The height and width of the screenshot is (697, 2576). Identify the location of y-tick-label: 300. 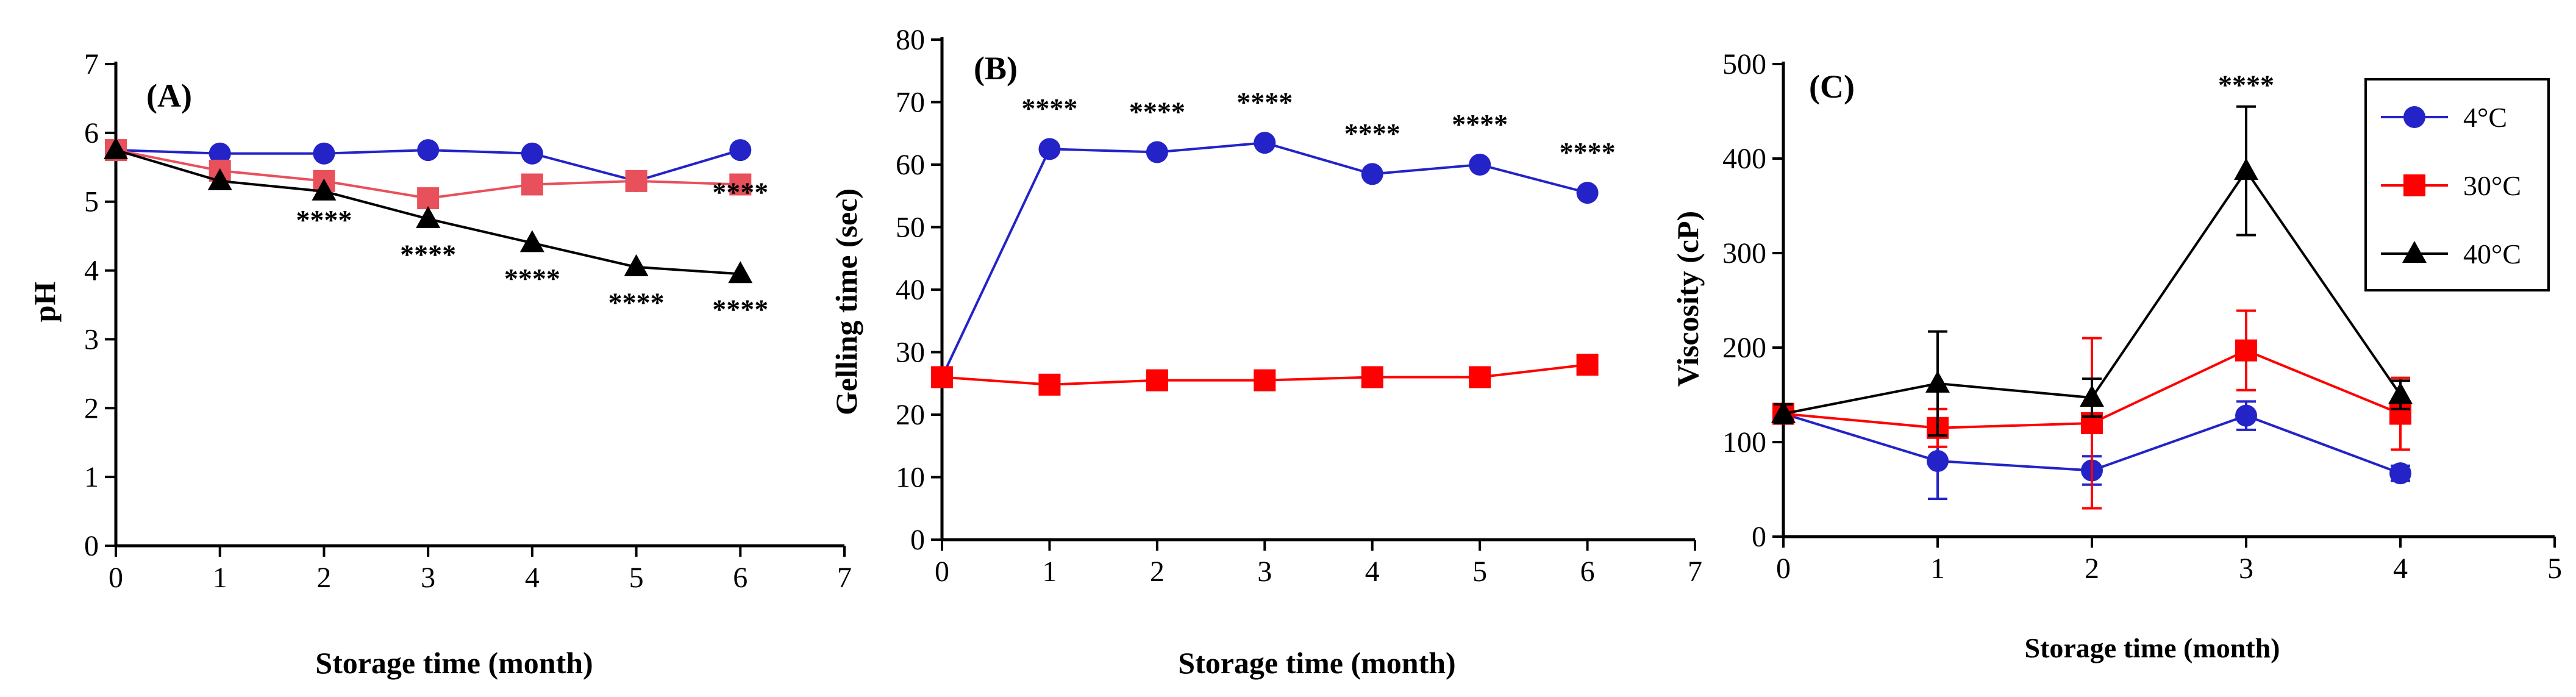
(1744, 253).